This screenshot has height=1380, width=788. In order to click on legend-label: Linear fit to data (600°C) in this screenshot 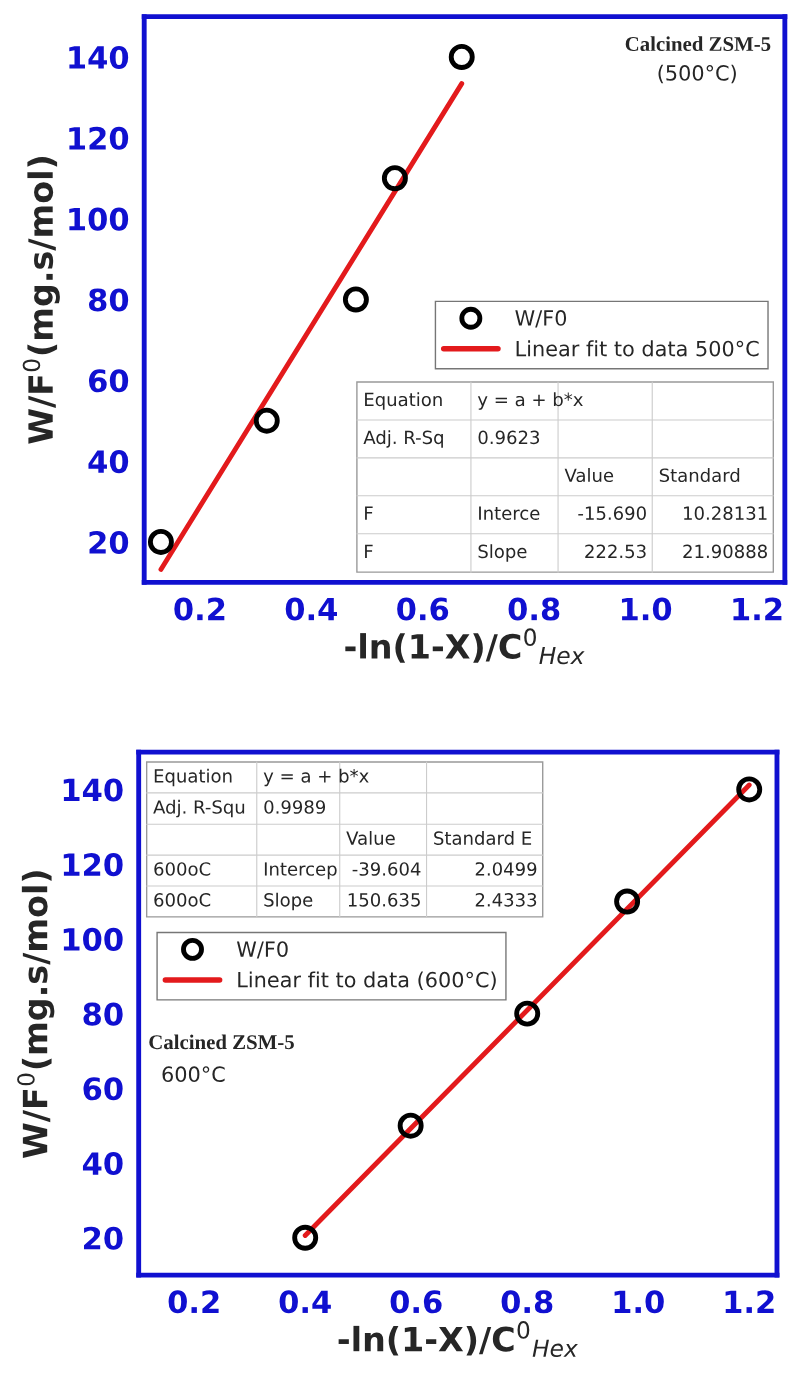, I will do `click(367, 980)`.